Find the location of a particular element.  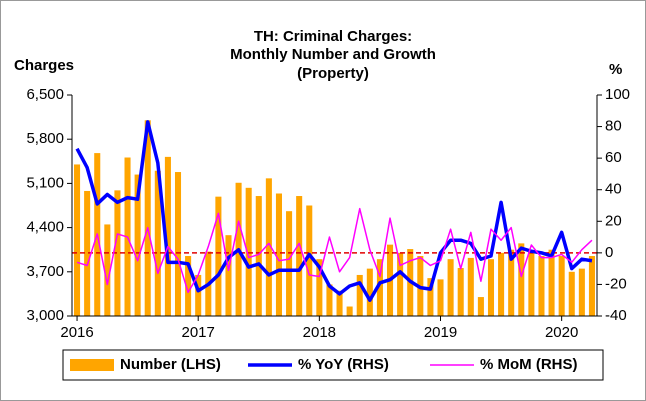

y2-tick-label: -20 is located at coordinates (616, 283).